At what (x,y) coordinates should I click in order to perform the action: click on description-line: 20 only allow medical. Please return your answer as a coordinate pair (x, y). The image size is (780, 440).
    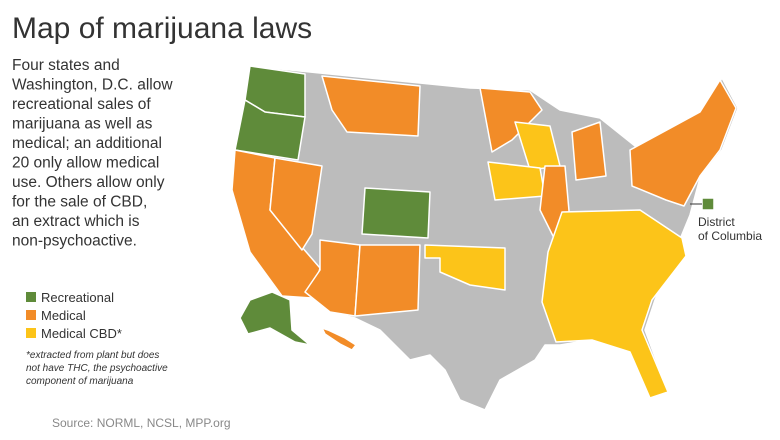
    Looking at the image, I should click on (85, 163).